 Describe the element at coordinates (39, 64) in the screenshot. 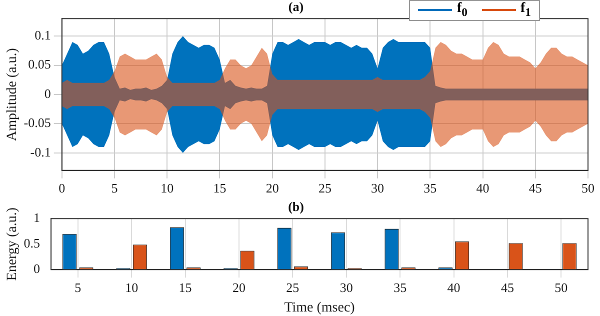

I see `y-tick-label: 0.05` at that location.